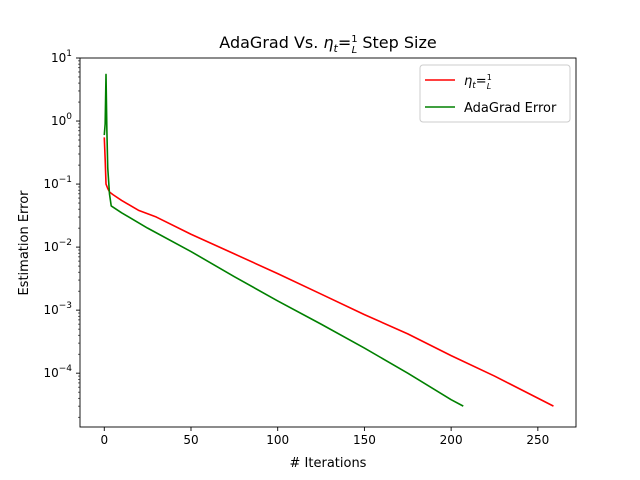  I want to click on x-tick-label: 200, so click(451, 440).